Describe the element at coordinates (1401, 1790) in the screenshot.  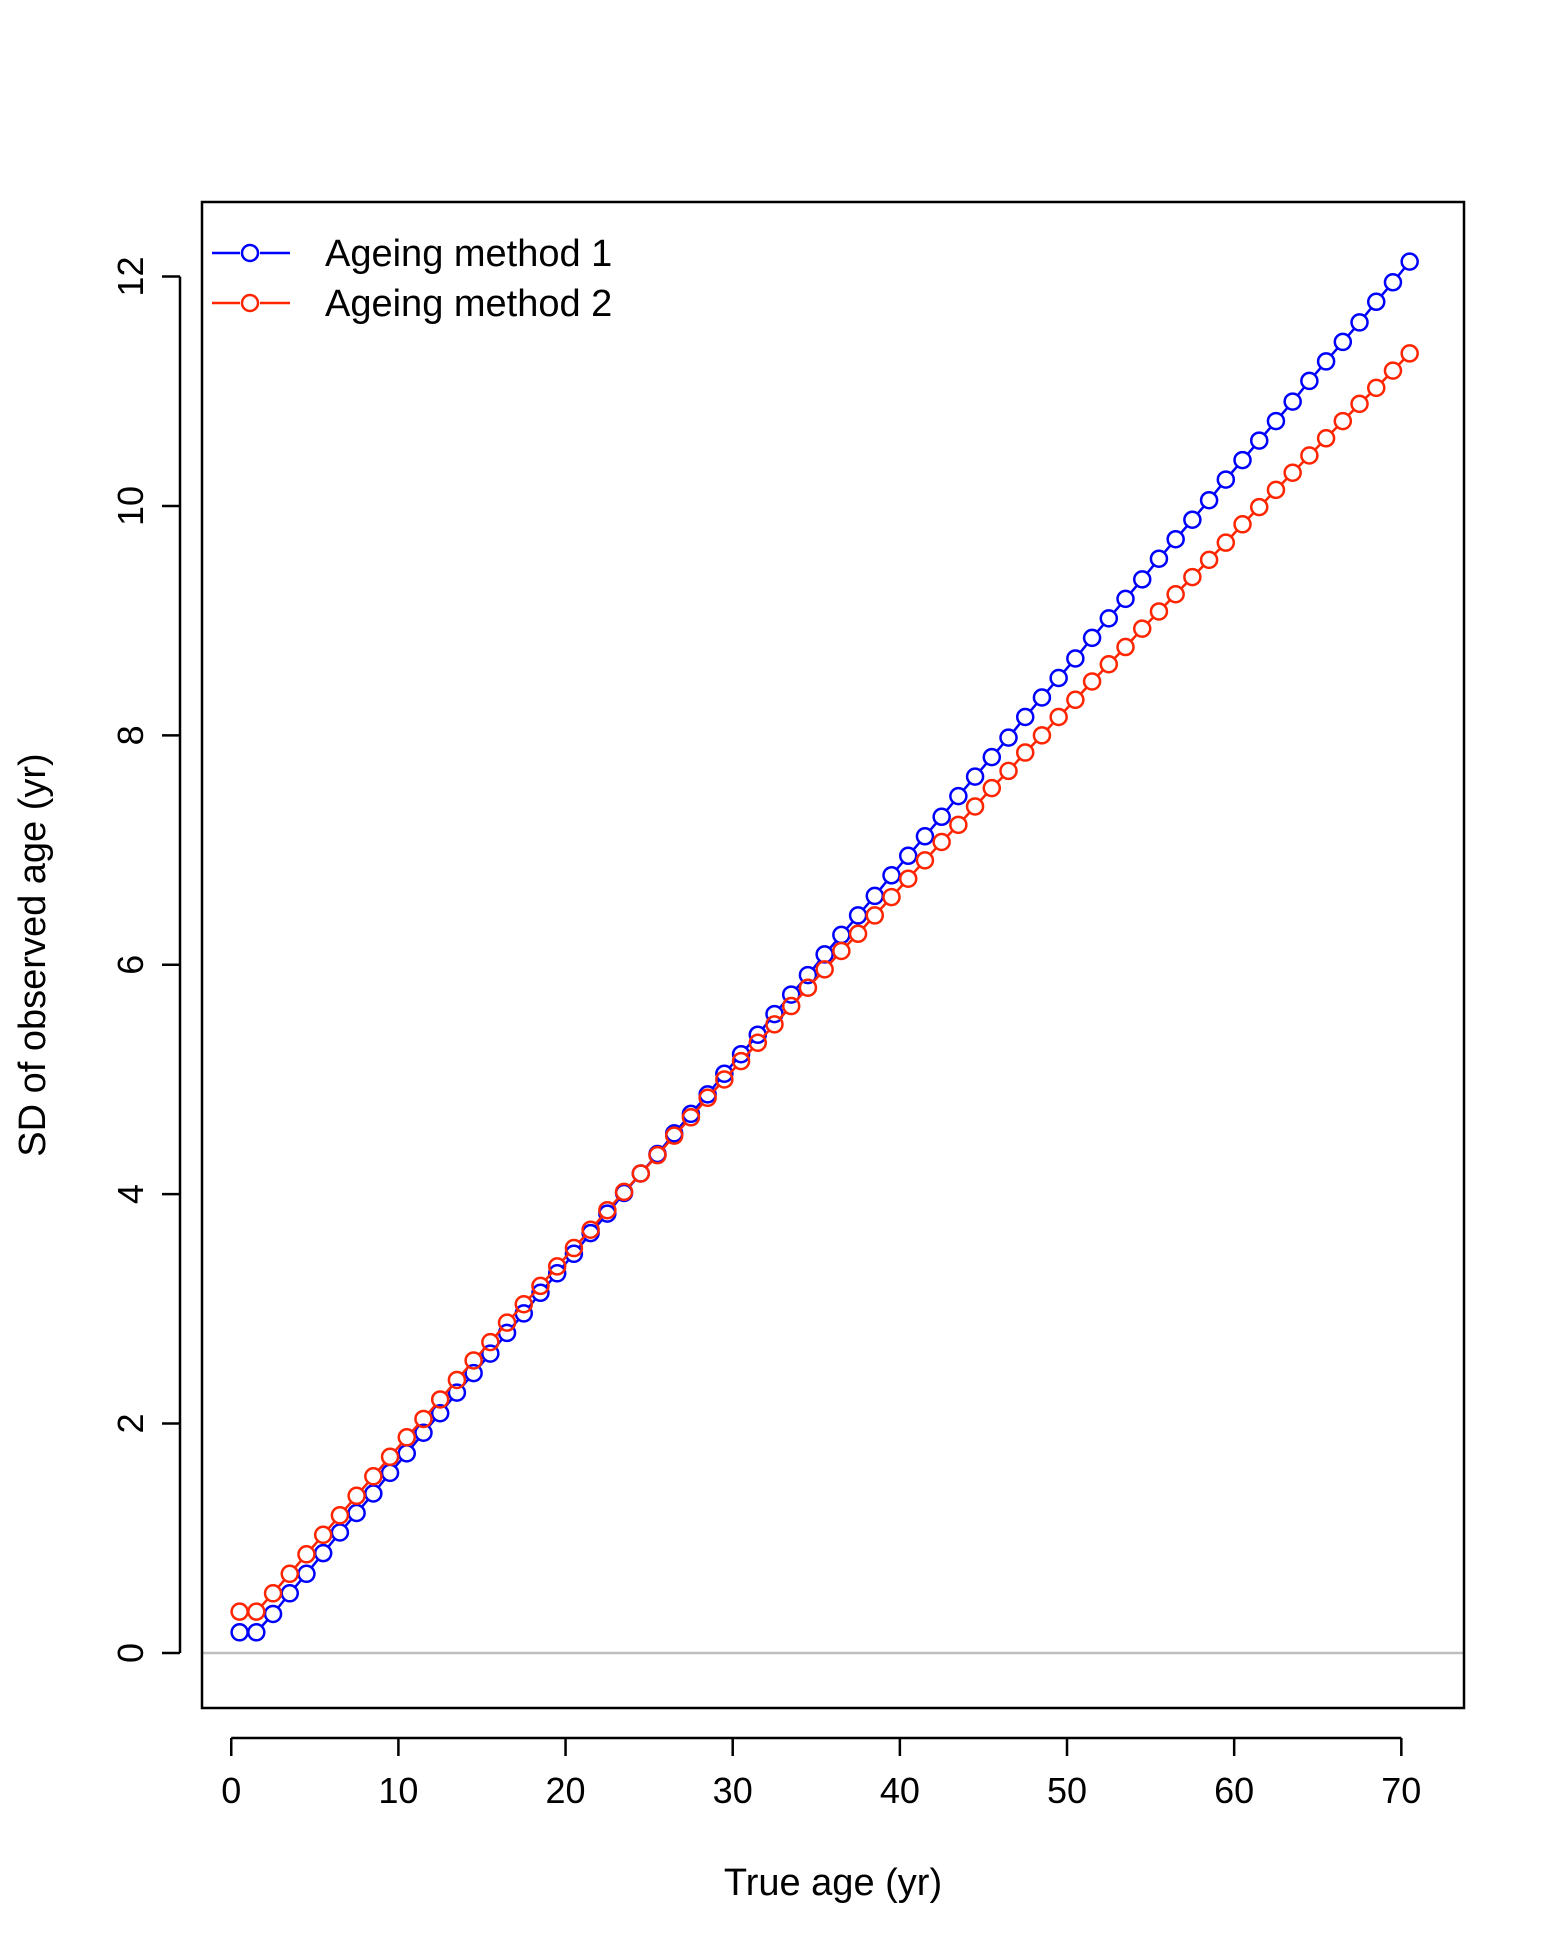
I see `x-tick-label: 70` at that location.